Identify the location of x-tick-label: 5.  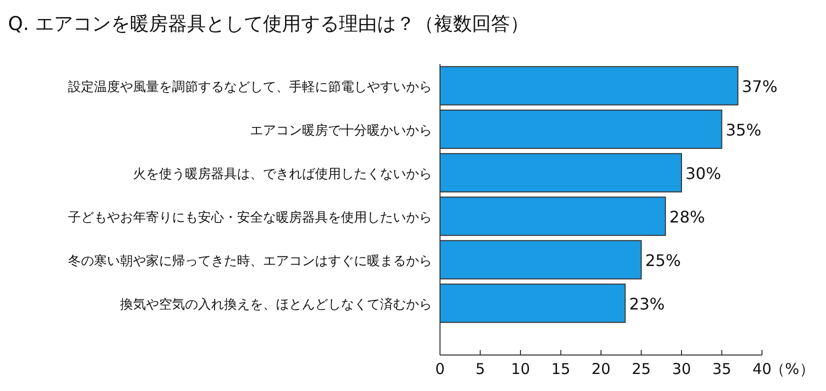
(480, 369).